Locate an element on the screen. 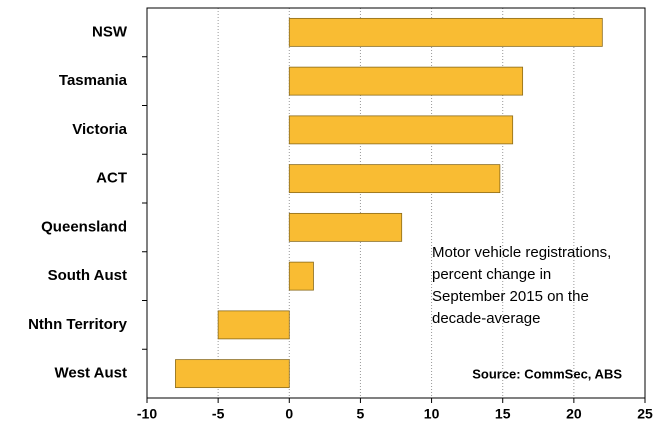  y-tick-label: Tasmania is located at coordinates (93, 80).